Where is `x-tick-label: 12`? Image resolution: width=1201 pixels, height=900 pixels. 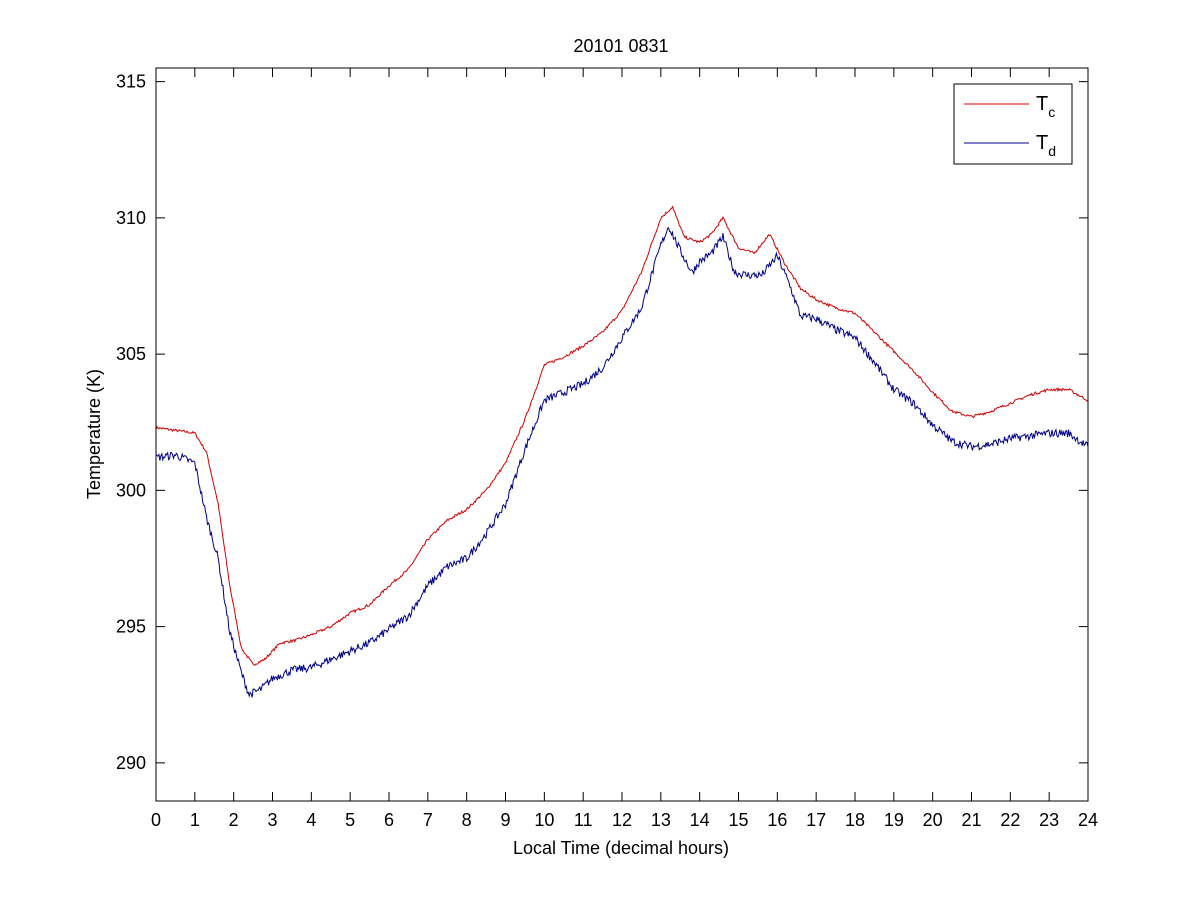
x-tick-label: 12 is located at coordinates (622, 820).